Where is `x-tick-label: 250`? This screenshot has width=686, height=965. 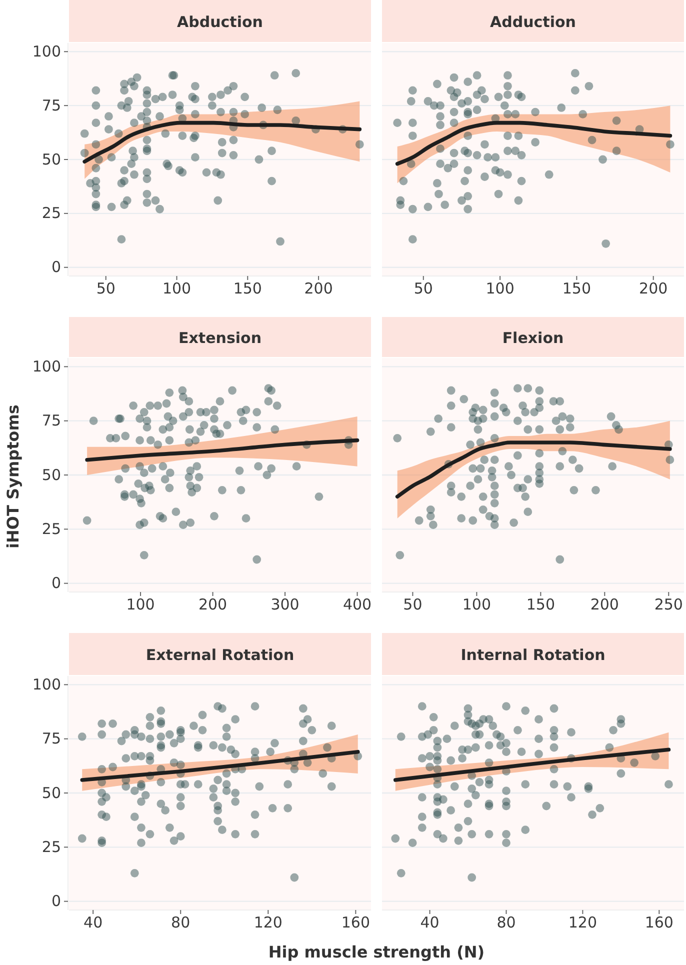
x-tick-label: 250 is located at coordinates (668, 605).